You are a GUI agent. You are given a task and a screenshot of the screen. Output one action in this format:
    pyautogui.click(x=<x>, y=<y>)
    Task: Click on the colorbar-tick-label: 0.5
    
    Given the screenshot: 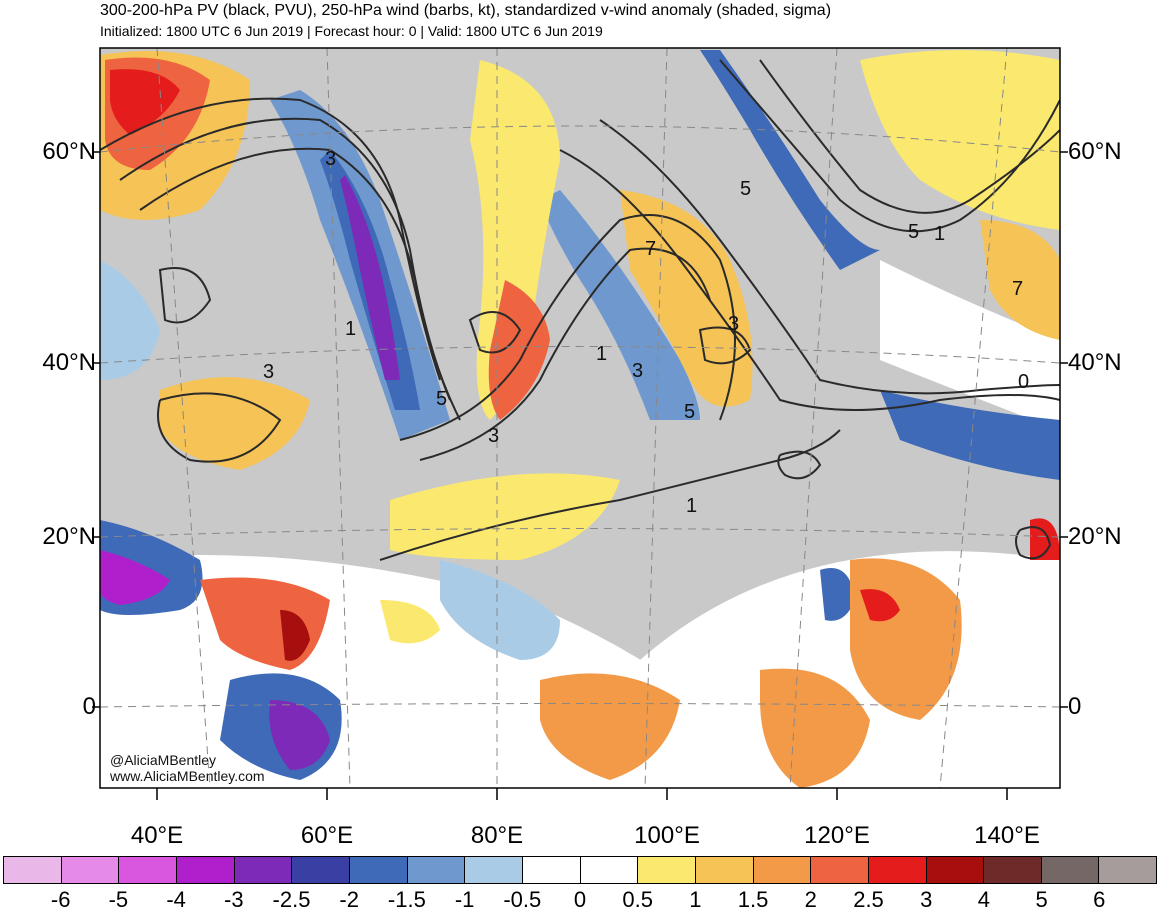 What is the action you would take?
    pyautogui.click(x=637, y=899)
    